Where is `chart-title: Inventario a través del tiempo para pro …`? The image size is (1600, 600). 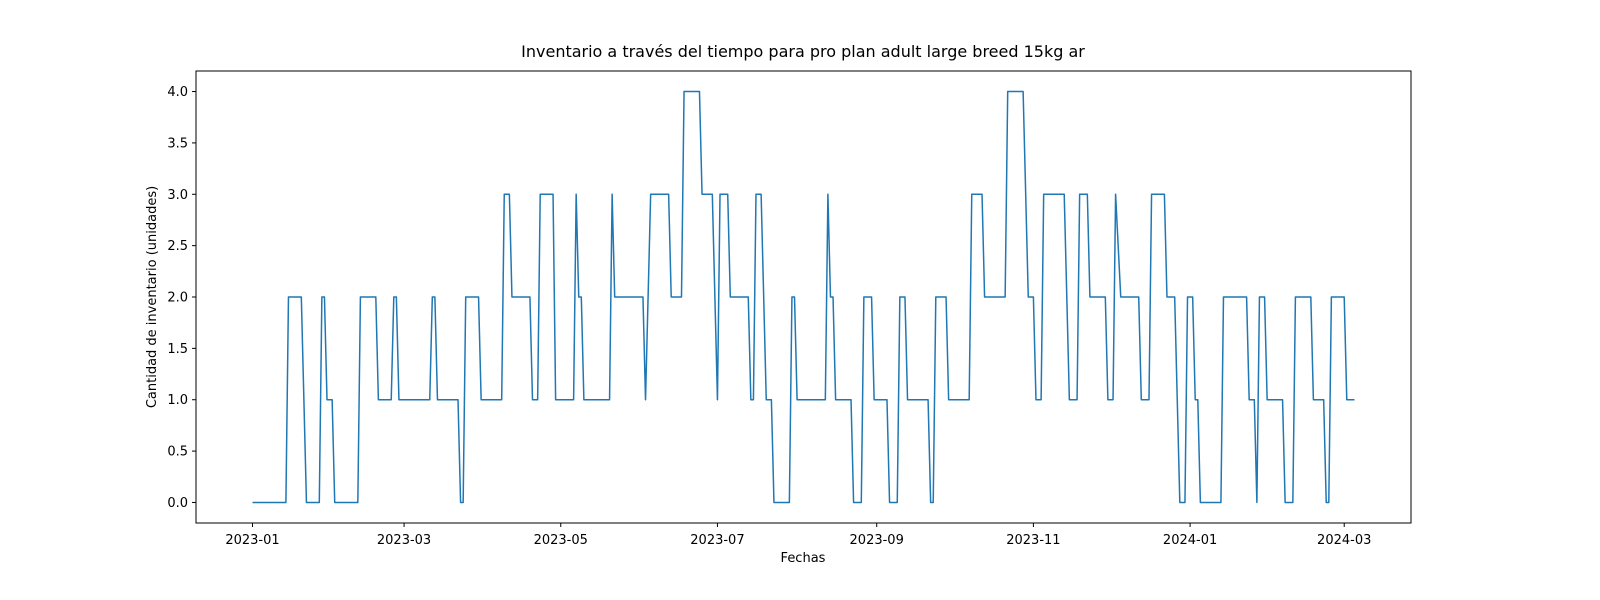
chart-title: Inventario a través del tiempo para pro … is located at coordinates (803, 51).